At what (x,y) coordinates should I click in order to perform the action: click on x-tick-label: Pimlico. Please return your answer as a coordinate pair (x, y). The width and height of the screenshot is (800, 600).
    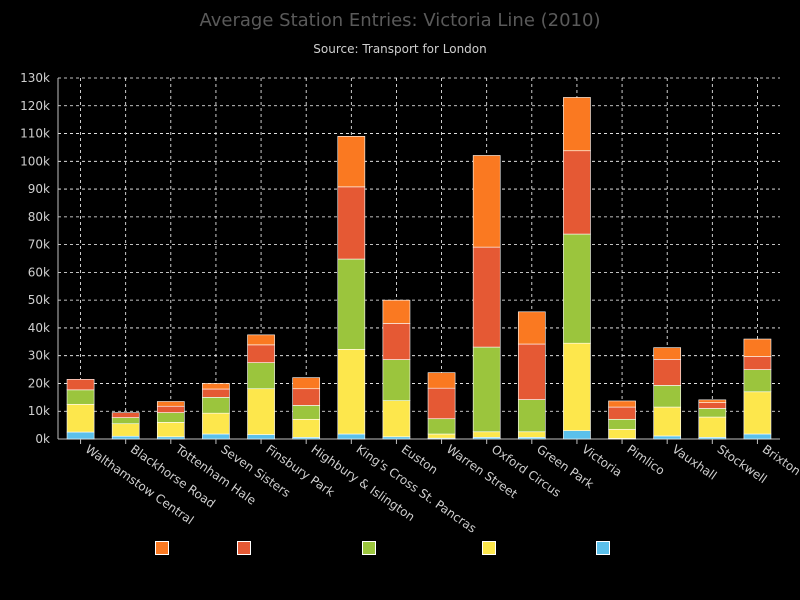
    Looking at the image, I should click on (645, 460).